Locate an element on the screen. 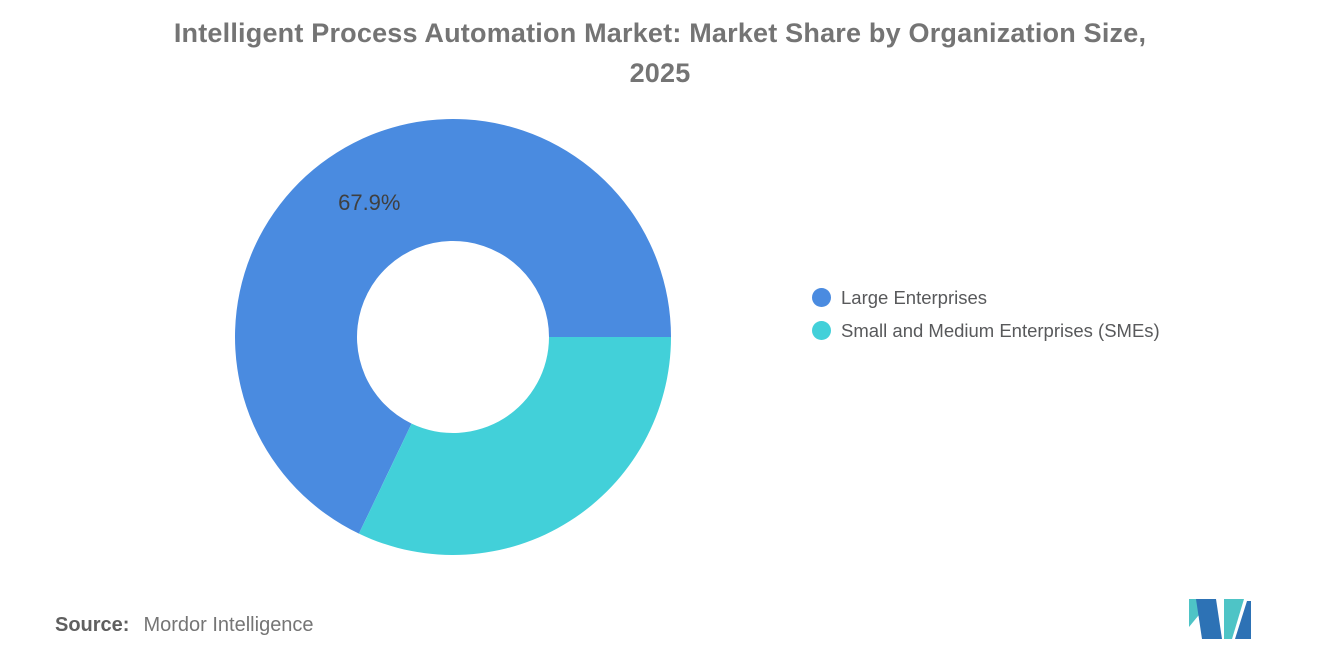 Image resolution: width=1320 pixels, height=665 pixels. logo-blue-shapes is located at coordinates (1223, 619).